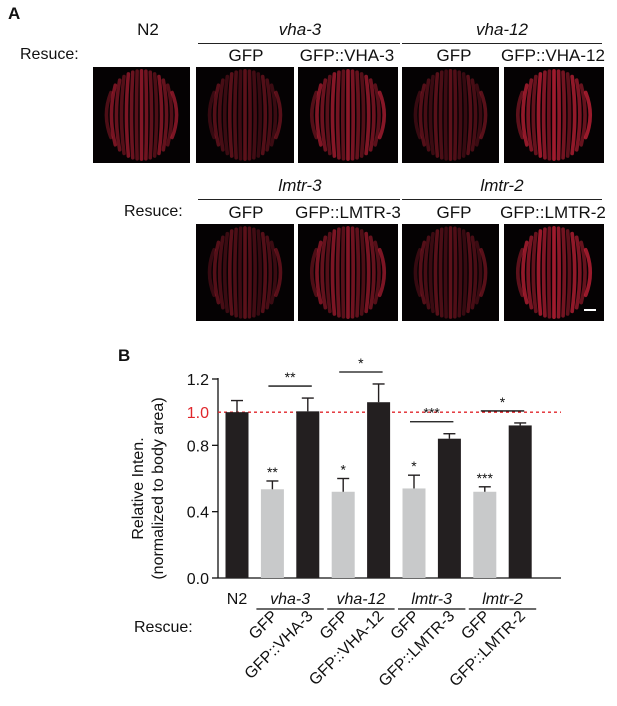 This screenshot has width=617, height=706. Describe the element at coordinates (553, 55) in the screenshot. I see `construct-label: GFP::VHA-12` at that location.